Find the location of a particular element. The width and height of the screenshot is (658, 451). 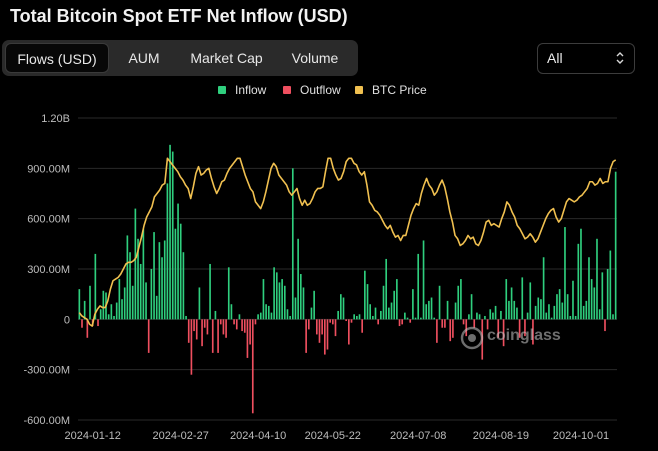

chart-legend: Inflow Outflow BTC Price is located at coordinates (329, 90).